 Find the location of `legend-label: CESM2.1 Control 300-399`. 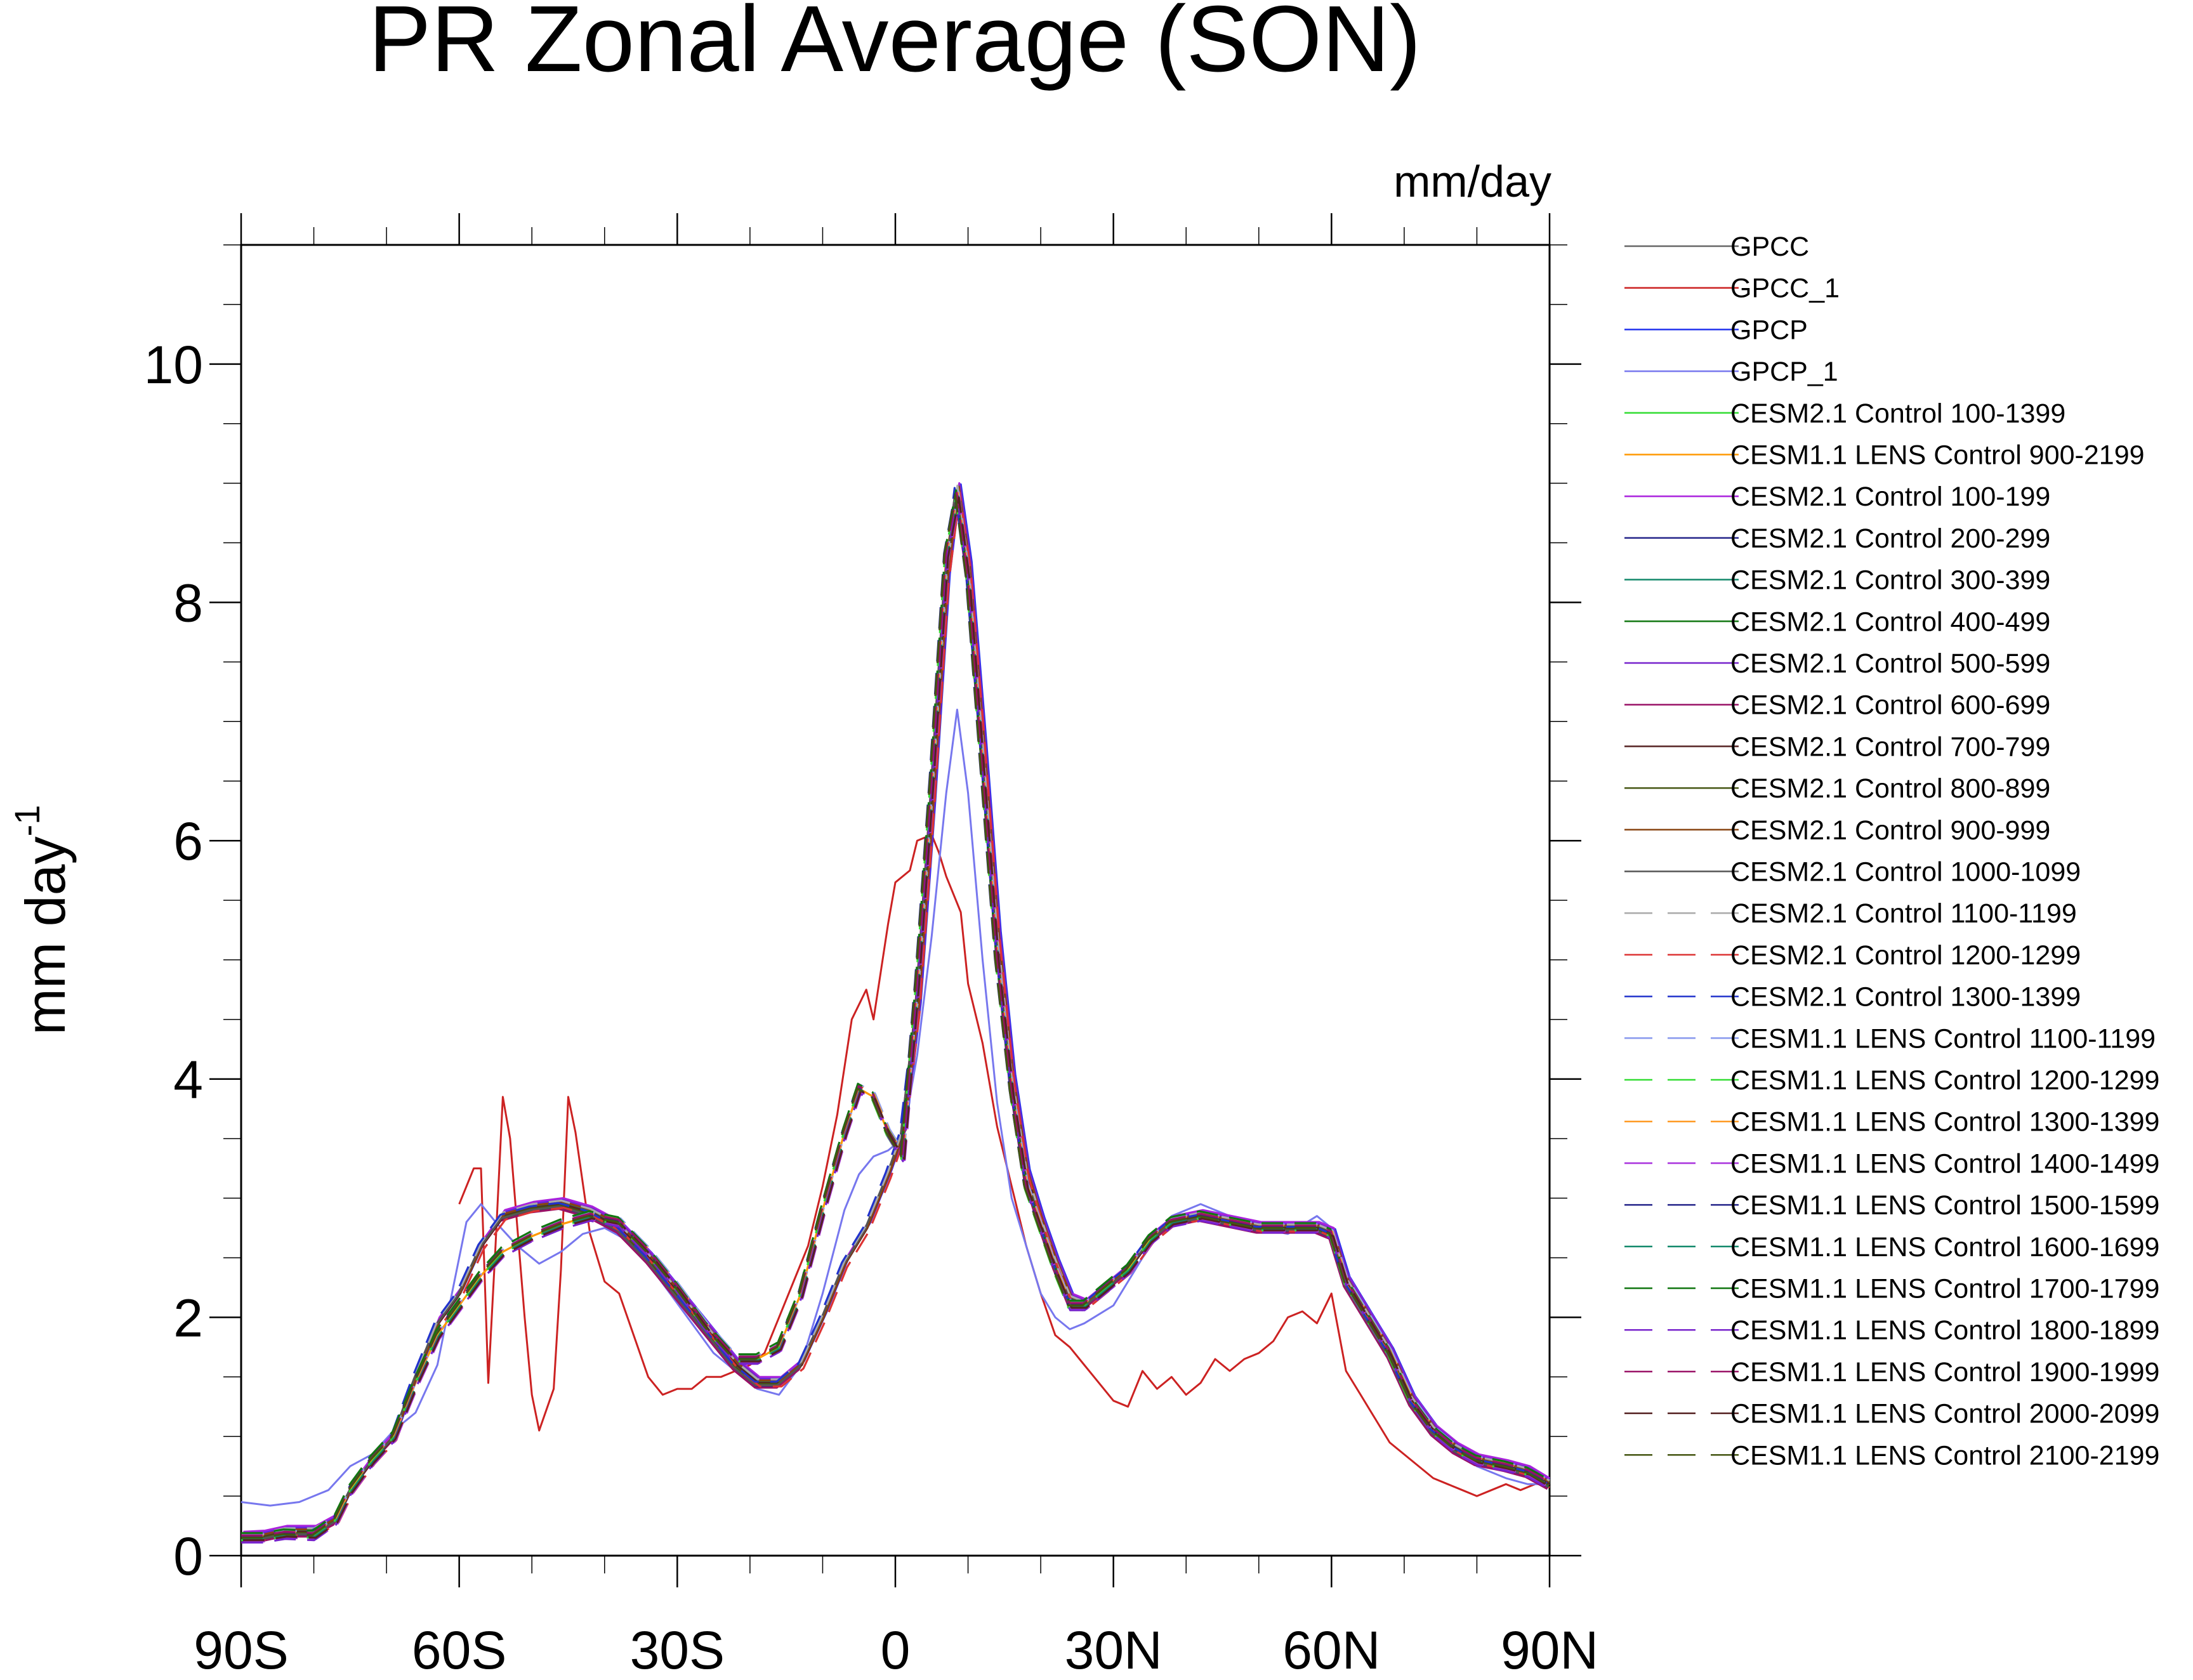

legend-label: CESM2.1 Control 300-399 is located at coordinates (1890, 580).